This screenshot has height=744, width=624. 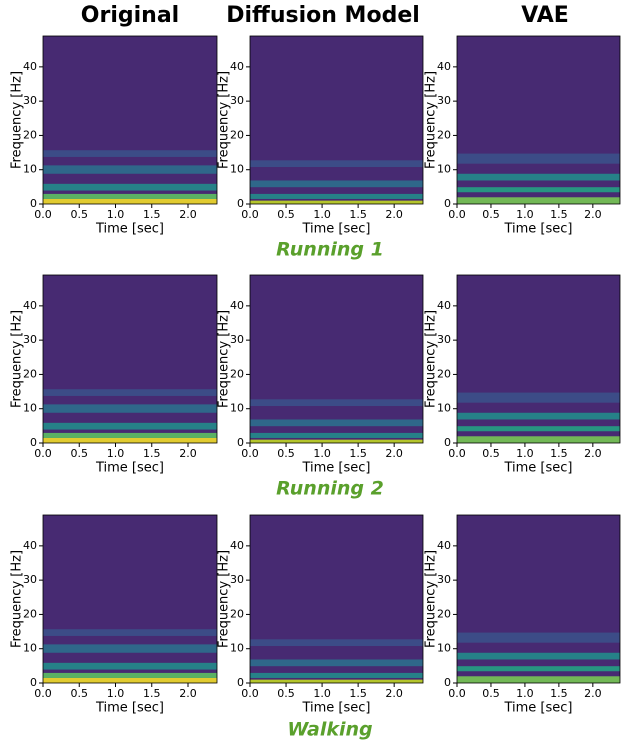 What do you see at coordinates (323, 15) in the screenshot?
I see `column-title: Diffusion Model` at bounding box center [323, 15].